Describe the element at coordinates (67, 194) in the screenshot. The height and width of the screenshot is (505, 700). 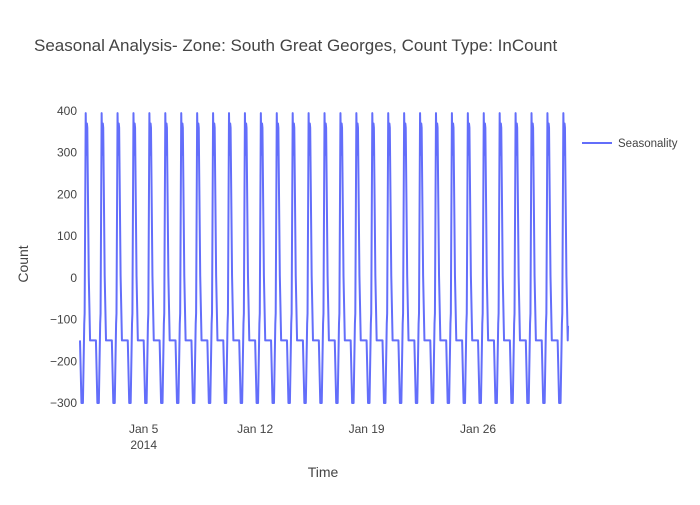
I see `y-tick-label: 200` at that location.